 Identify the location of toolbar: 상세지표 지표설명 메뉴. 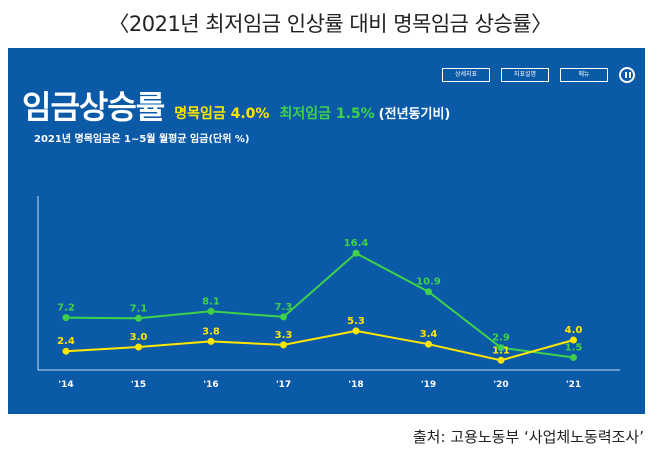
(538, 75).